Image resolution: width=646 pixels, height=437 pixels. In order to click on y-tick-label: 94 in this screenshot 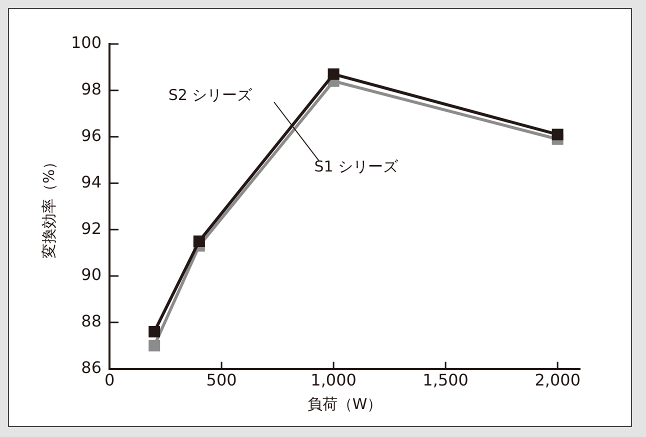, I will do `click(91, 182)`.